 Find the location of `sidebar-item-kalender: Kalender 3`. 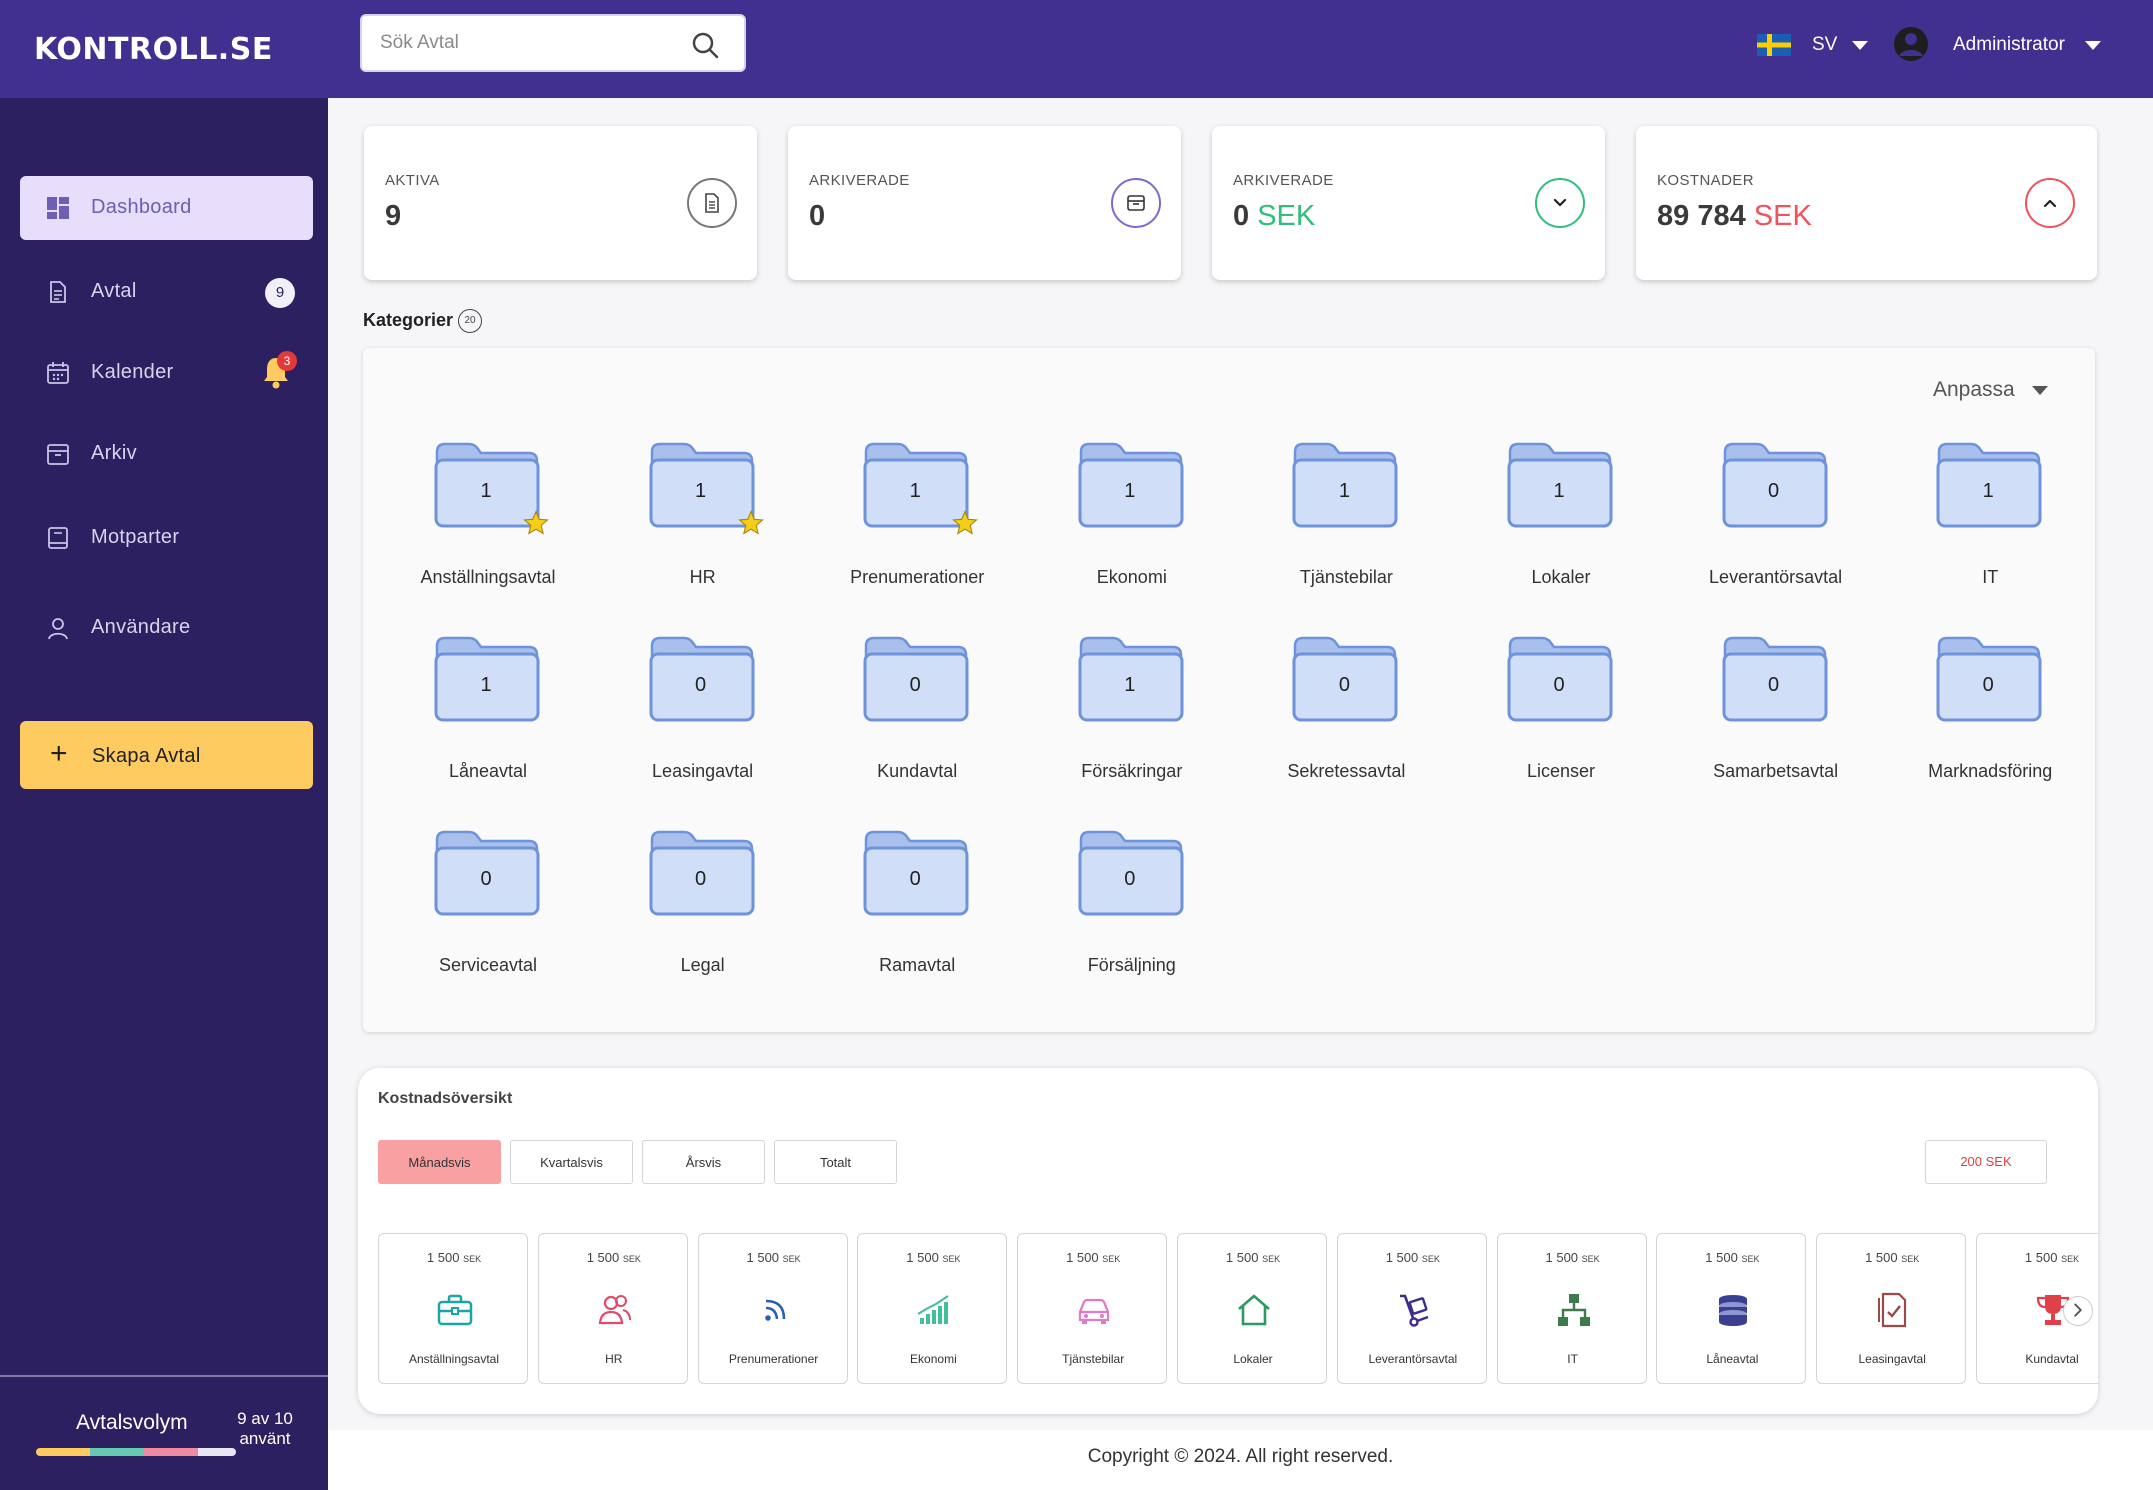

sidebar-item-kalender: Kalender 3 is located at coordinates (166, 373).